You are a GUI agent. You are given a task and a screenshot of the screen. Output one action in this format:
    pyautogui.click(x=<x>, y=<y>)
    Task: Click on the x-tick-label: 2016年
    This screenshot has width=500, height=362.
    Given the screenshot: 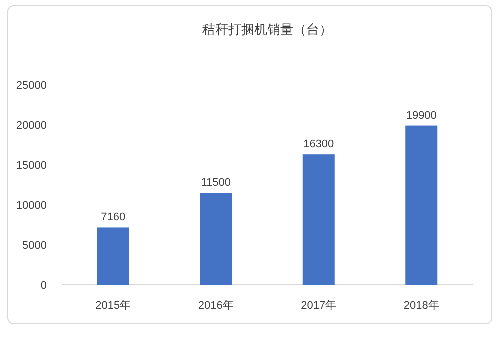 What is the action you would take?
    pyautogui.click(x=216, y=306)
    